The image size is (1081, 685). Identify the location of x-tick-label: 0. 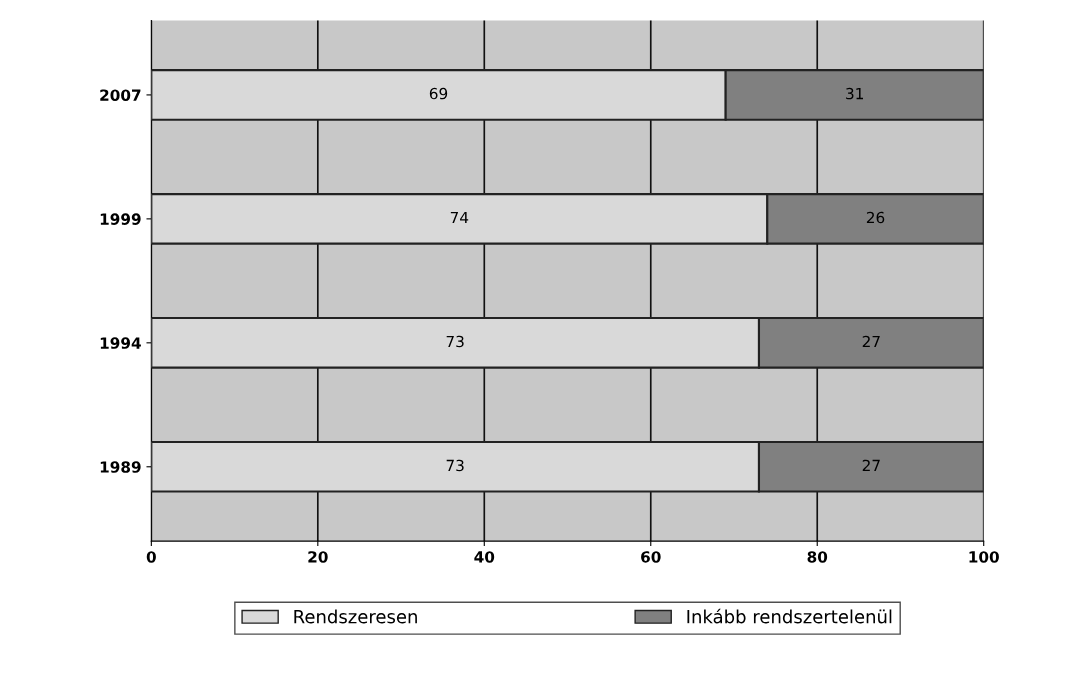
(151, 557).